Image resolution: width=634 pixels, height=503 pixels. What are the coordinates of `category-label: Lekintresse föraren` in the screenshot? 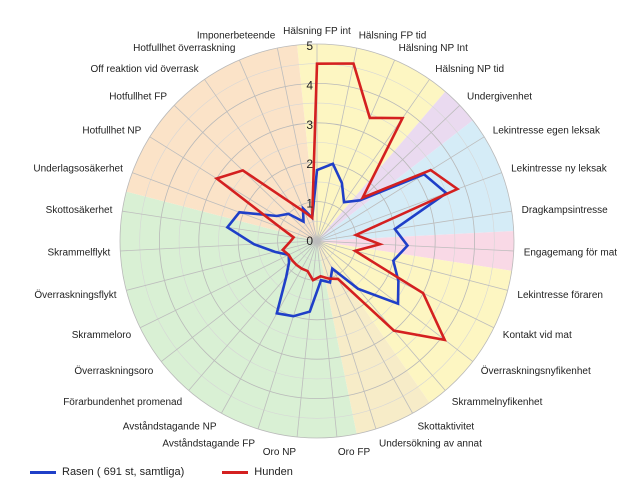 It's located at (560, 295).